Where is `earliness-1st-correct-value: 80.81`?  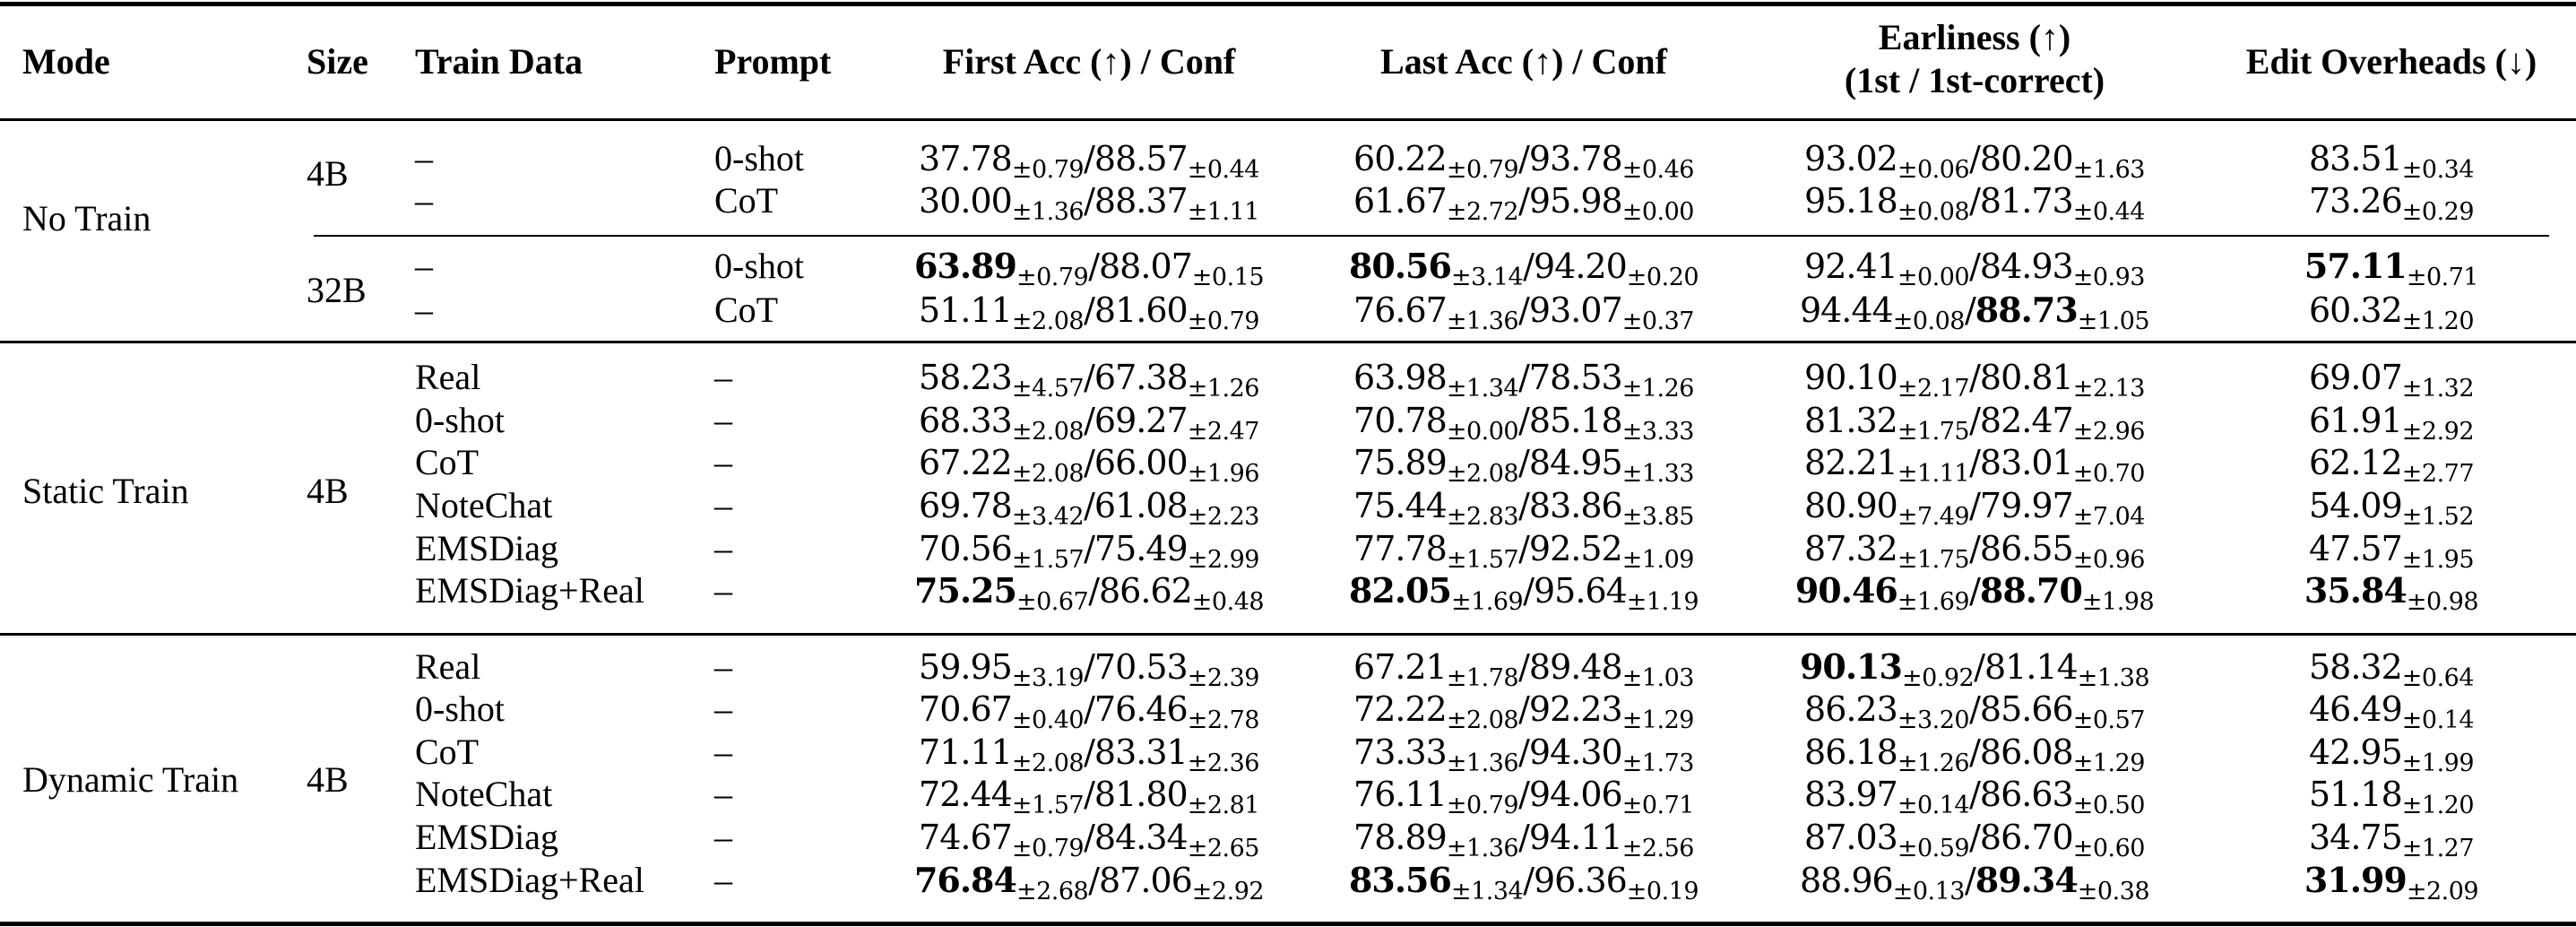
earliness-1st-correct-value: 80.81 is located at coordinates (2026, 377).